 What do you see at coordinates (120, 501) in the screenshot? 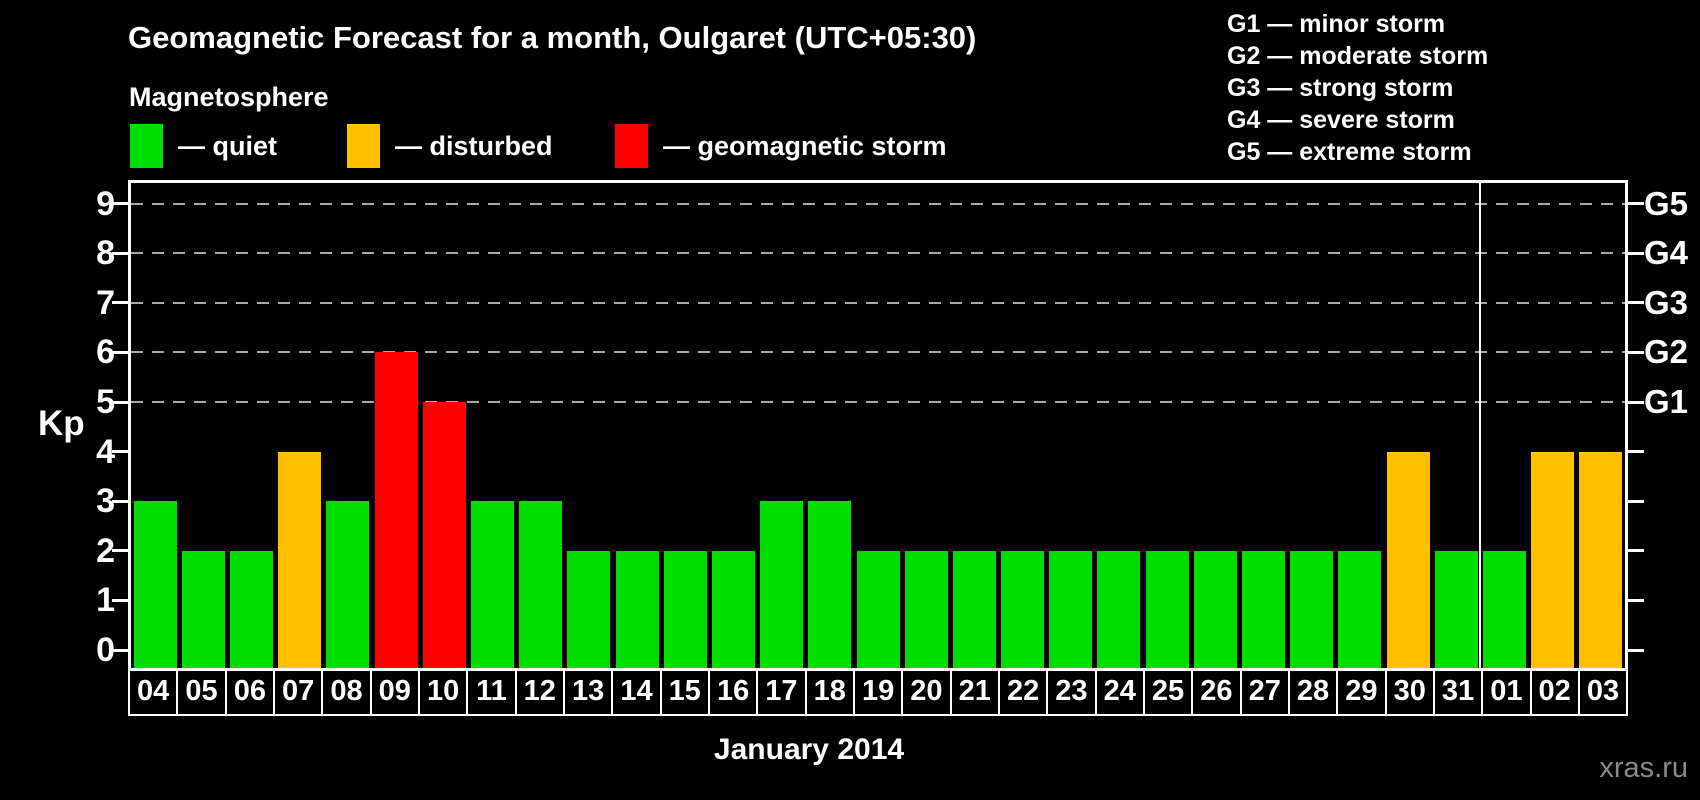
I see `left-tick-kp3` at bounding box center [120, 501].